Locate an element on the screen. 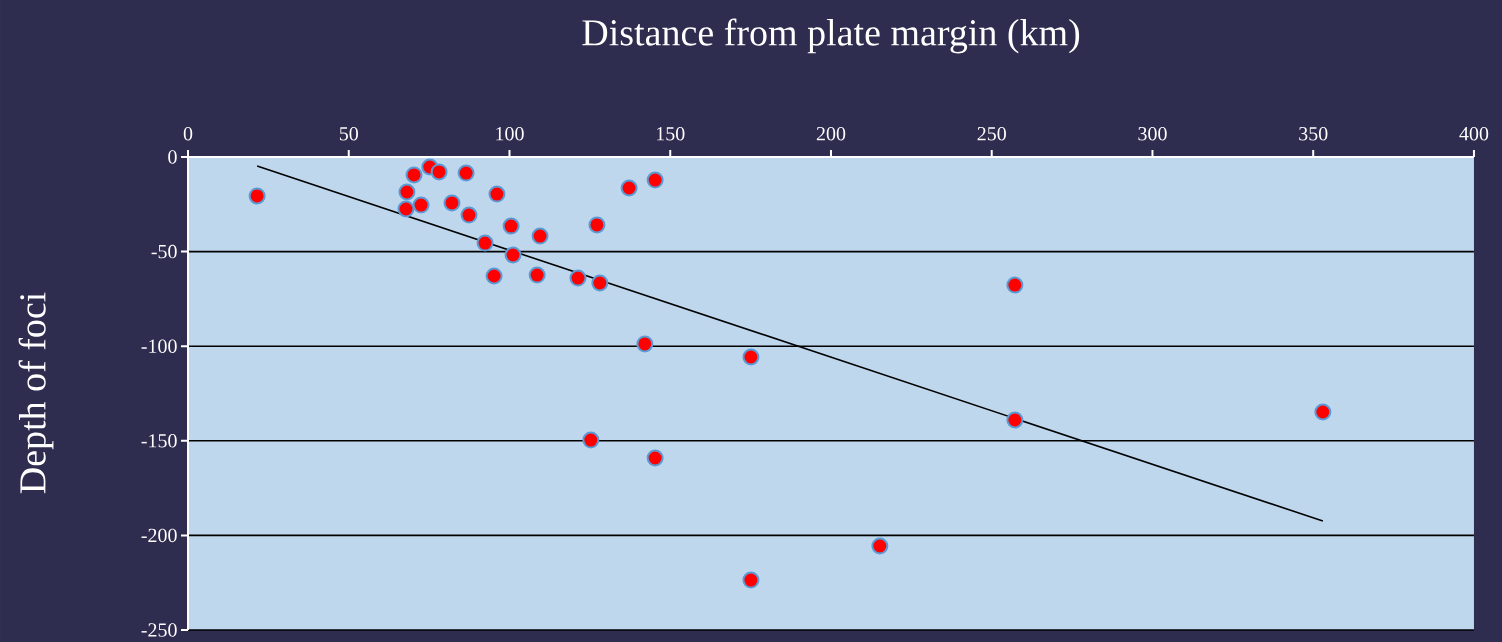  x-tick-label: 50 is located at coordinates (348, 133).